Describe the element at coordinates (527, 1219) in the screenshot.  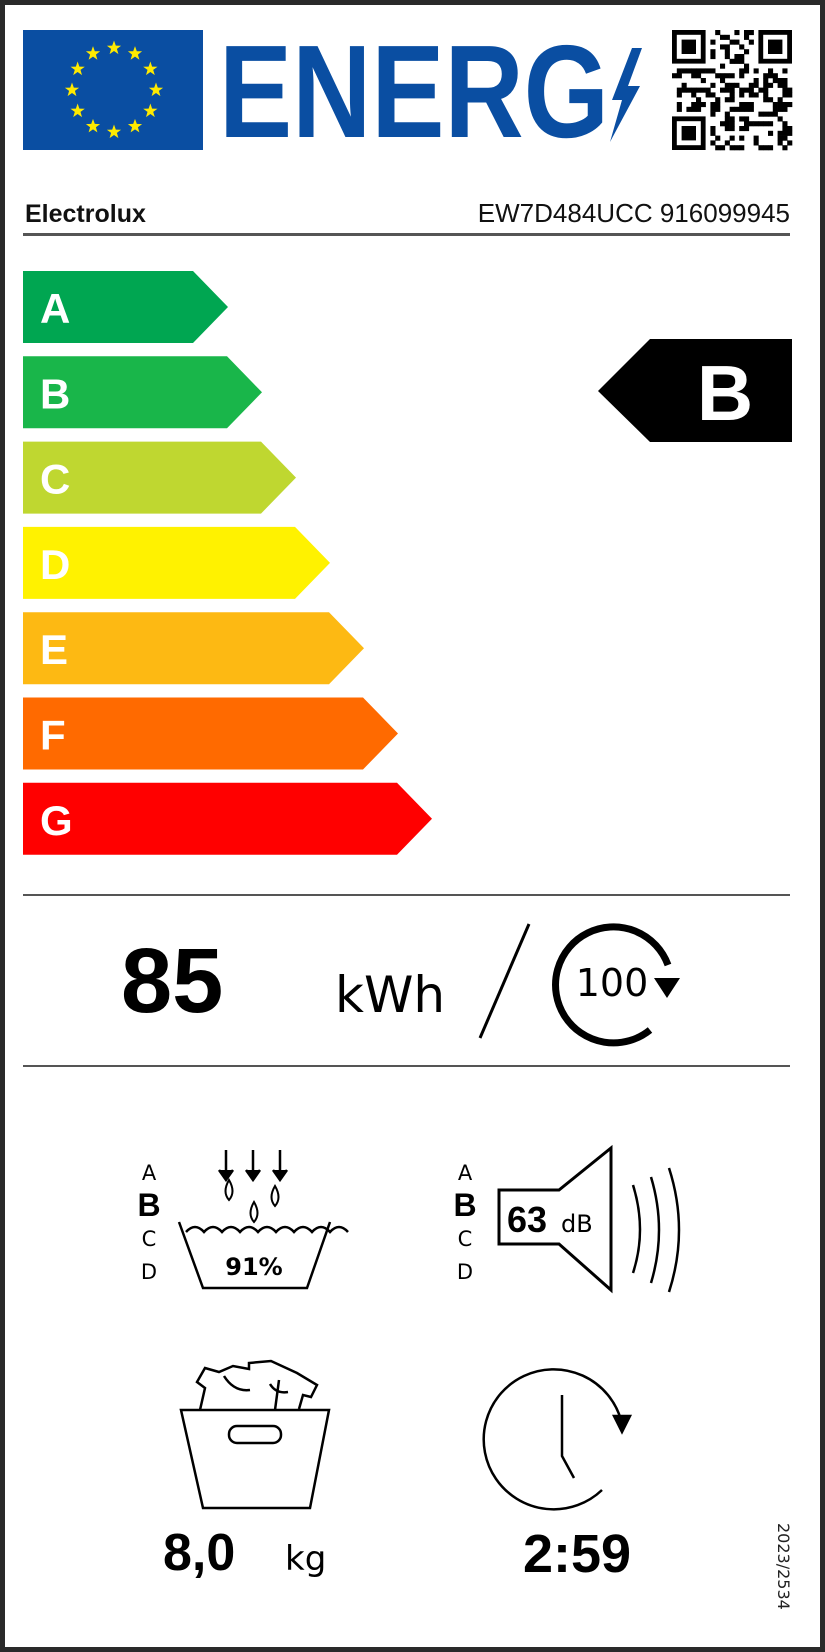
I see `noise-value: 63` at that location.